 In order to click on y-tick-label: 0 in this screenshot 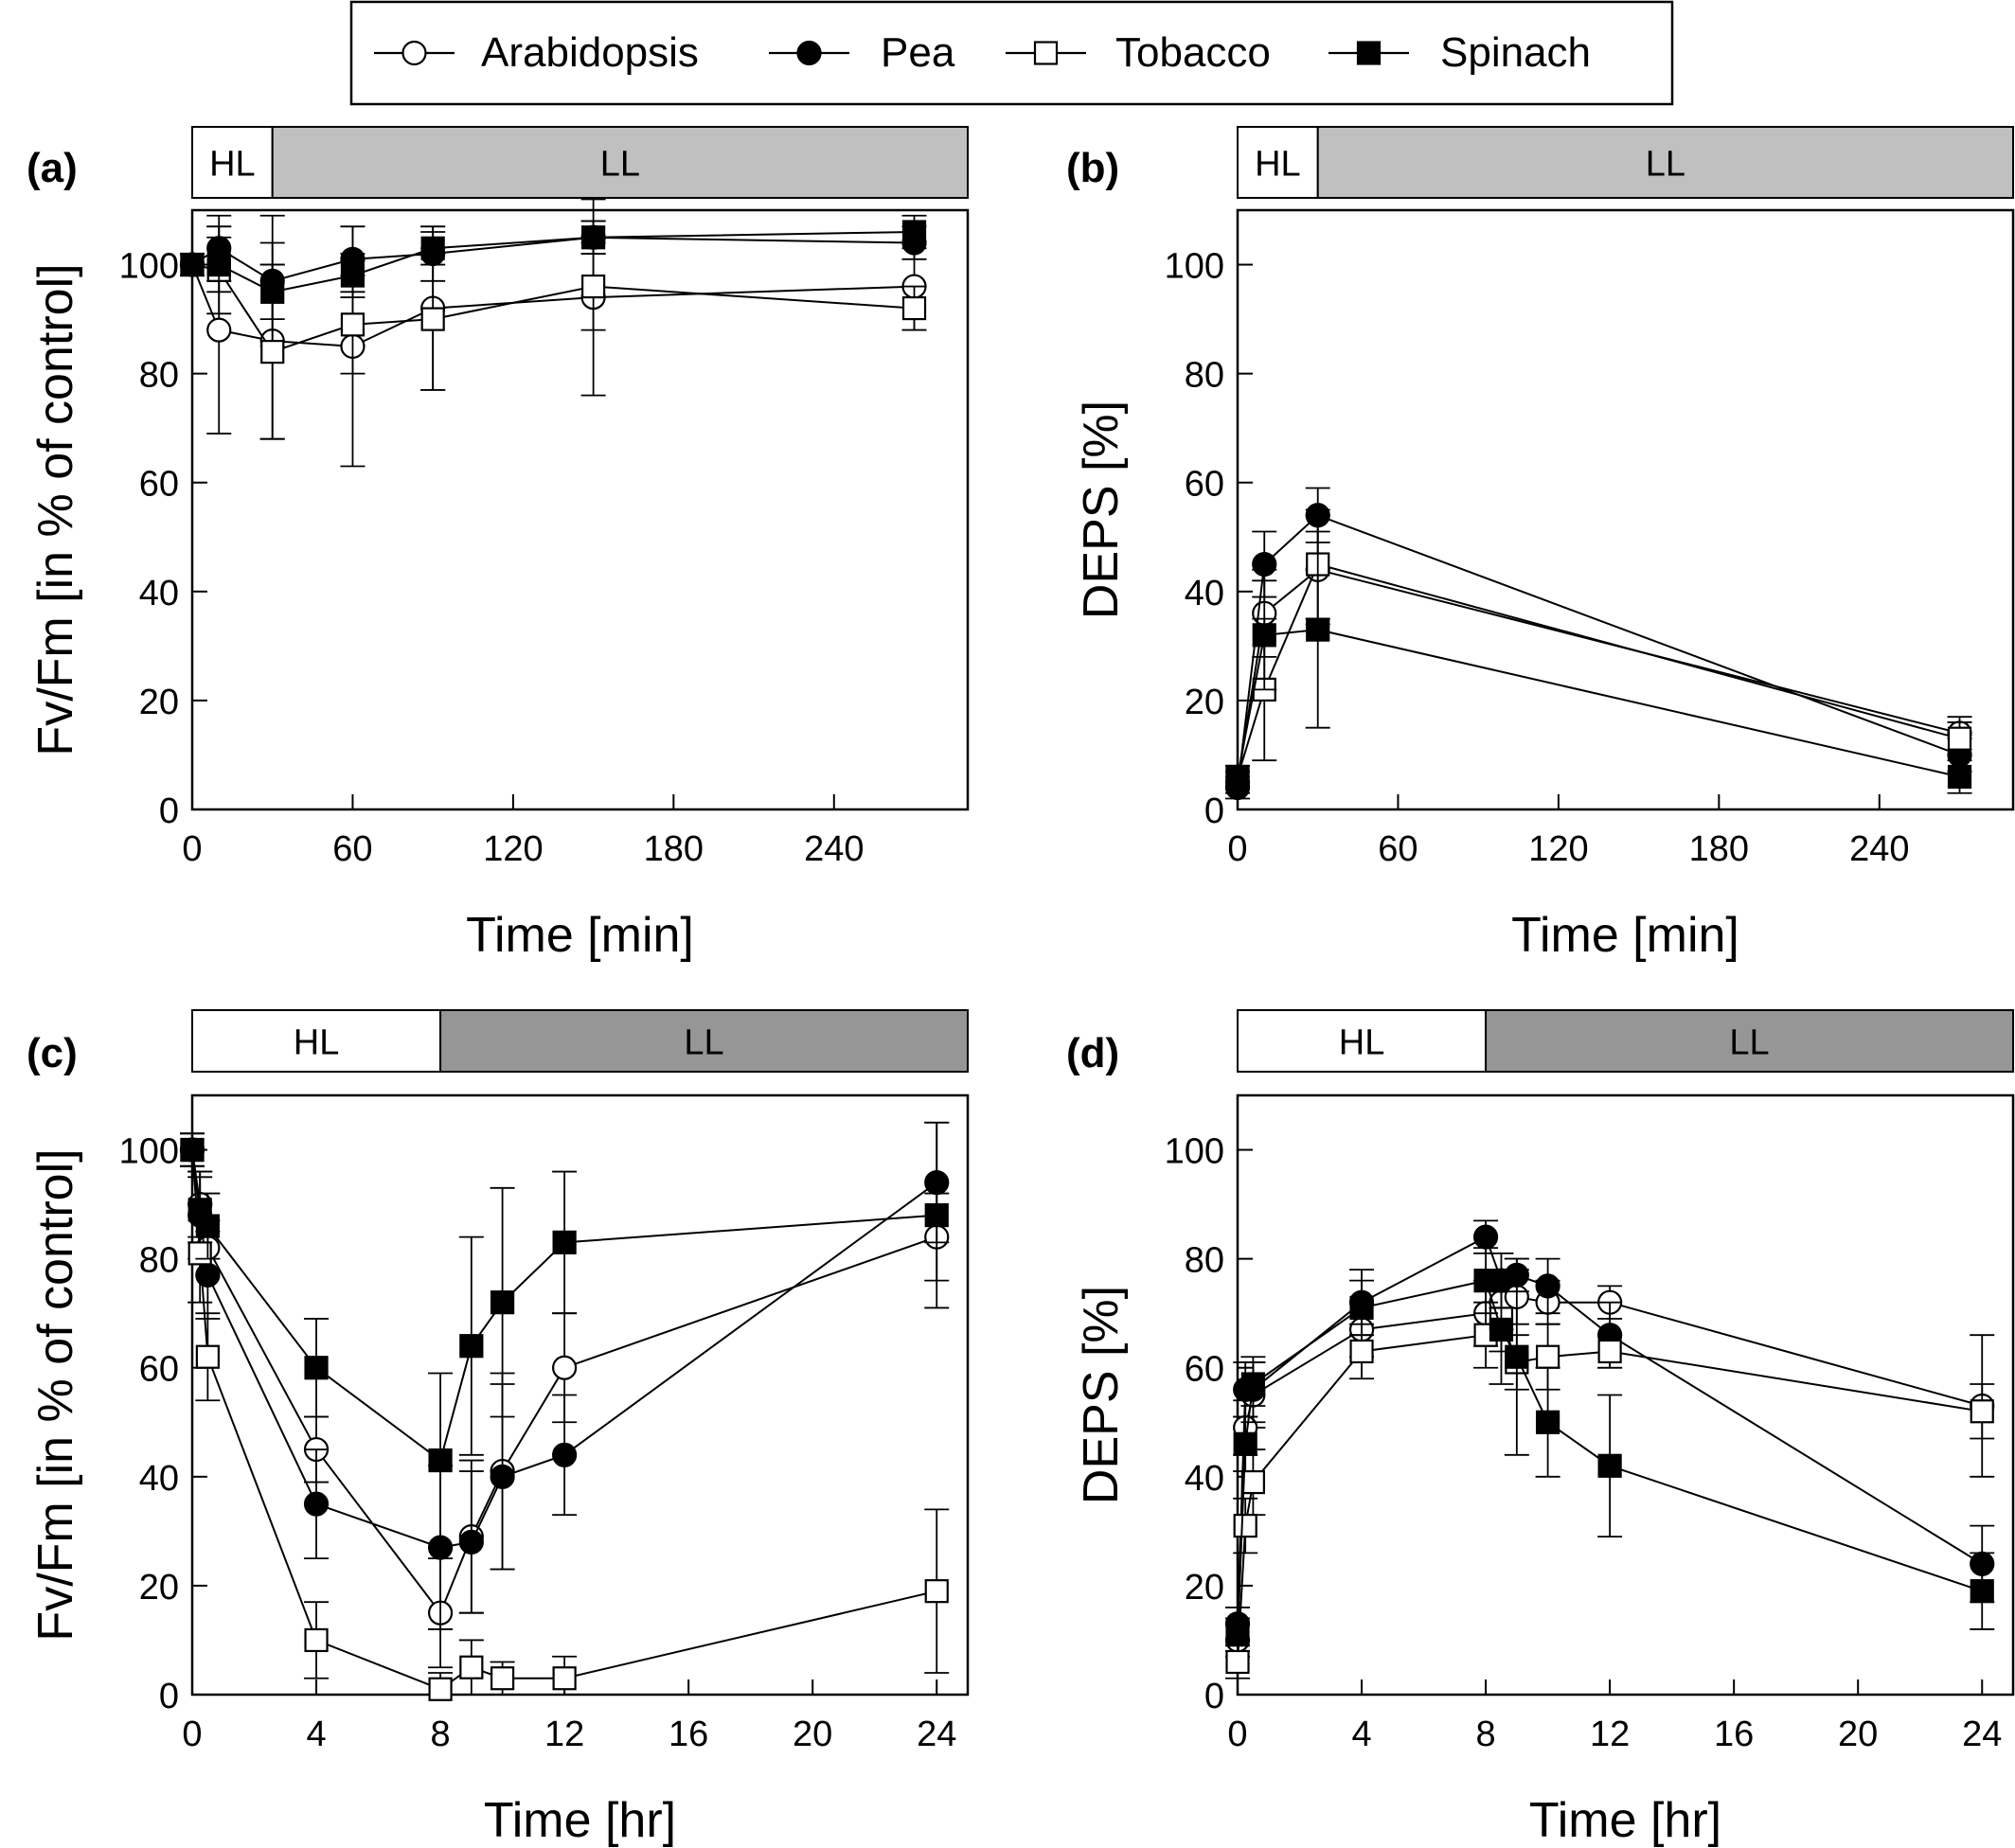, I will do `click(1214, 811)`.